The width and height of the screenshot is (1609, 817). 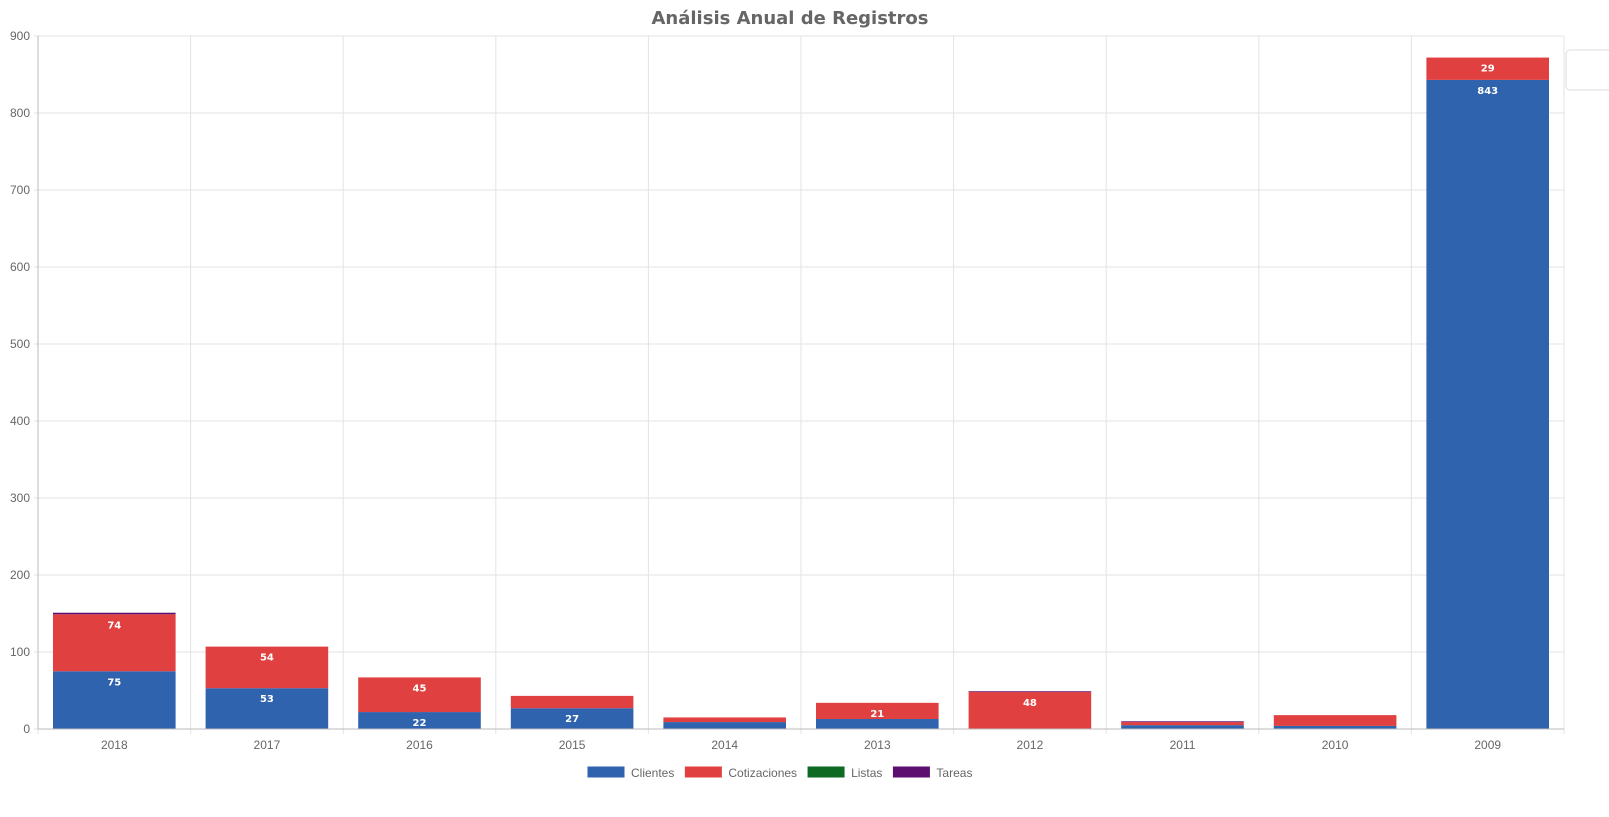 What do you see at coordinates (877, 714) in the screenshot?
I see `data-label: 21` at bounding box center [877, 714].